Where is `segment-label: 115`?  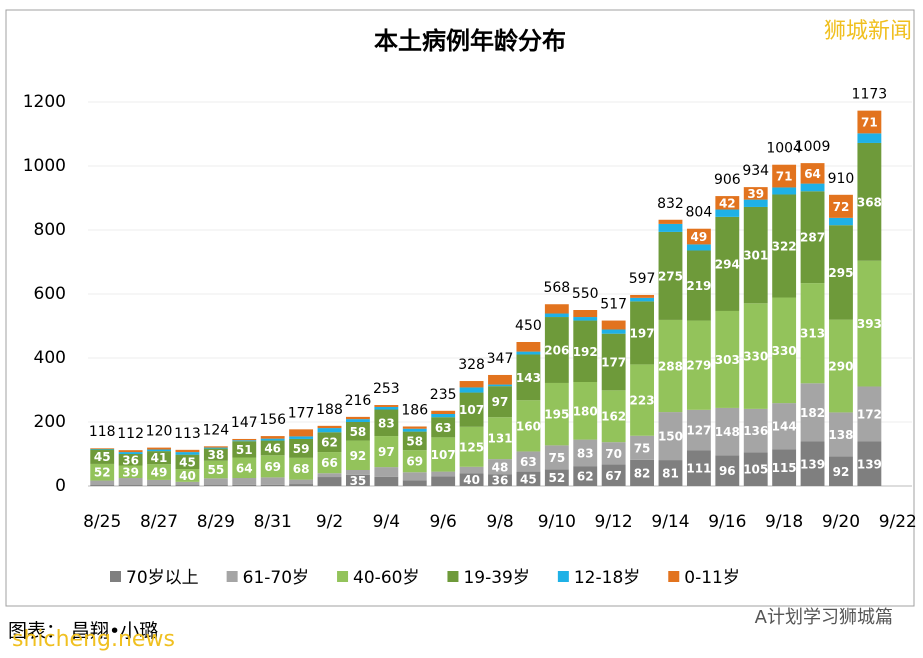 segment-label: 115 is located at coordinates (784, 468).